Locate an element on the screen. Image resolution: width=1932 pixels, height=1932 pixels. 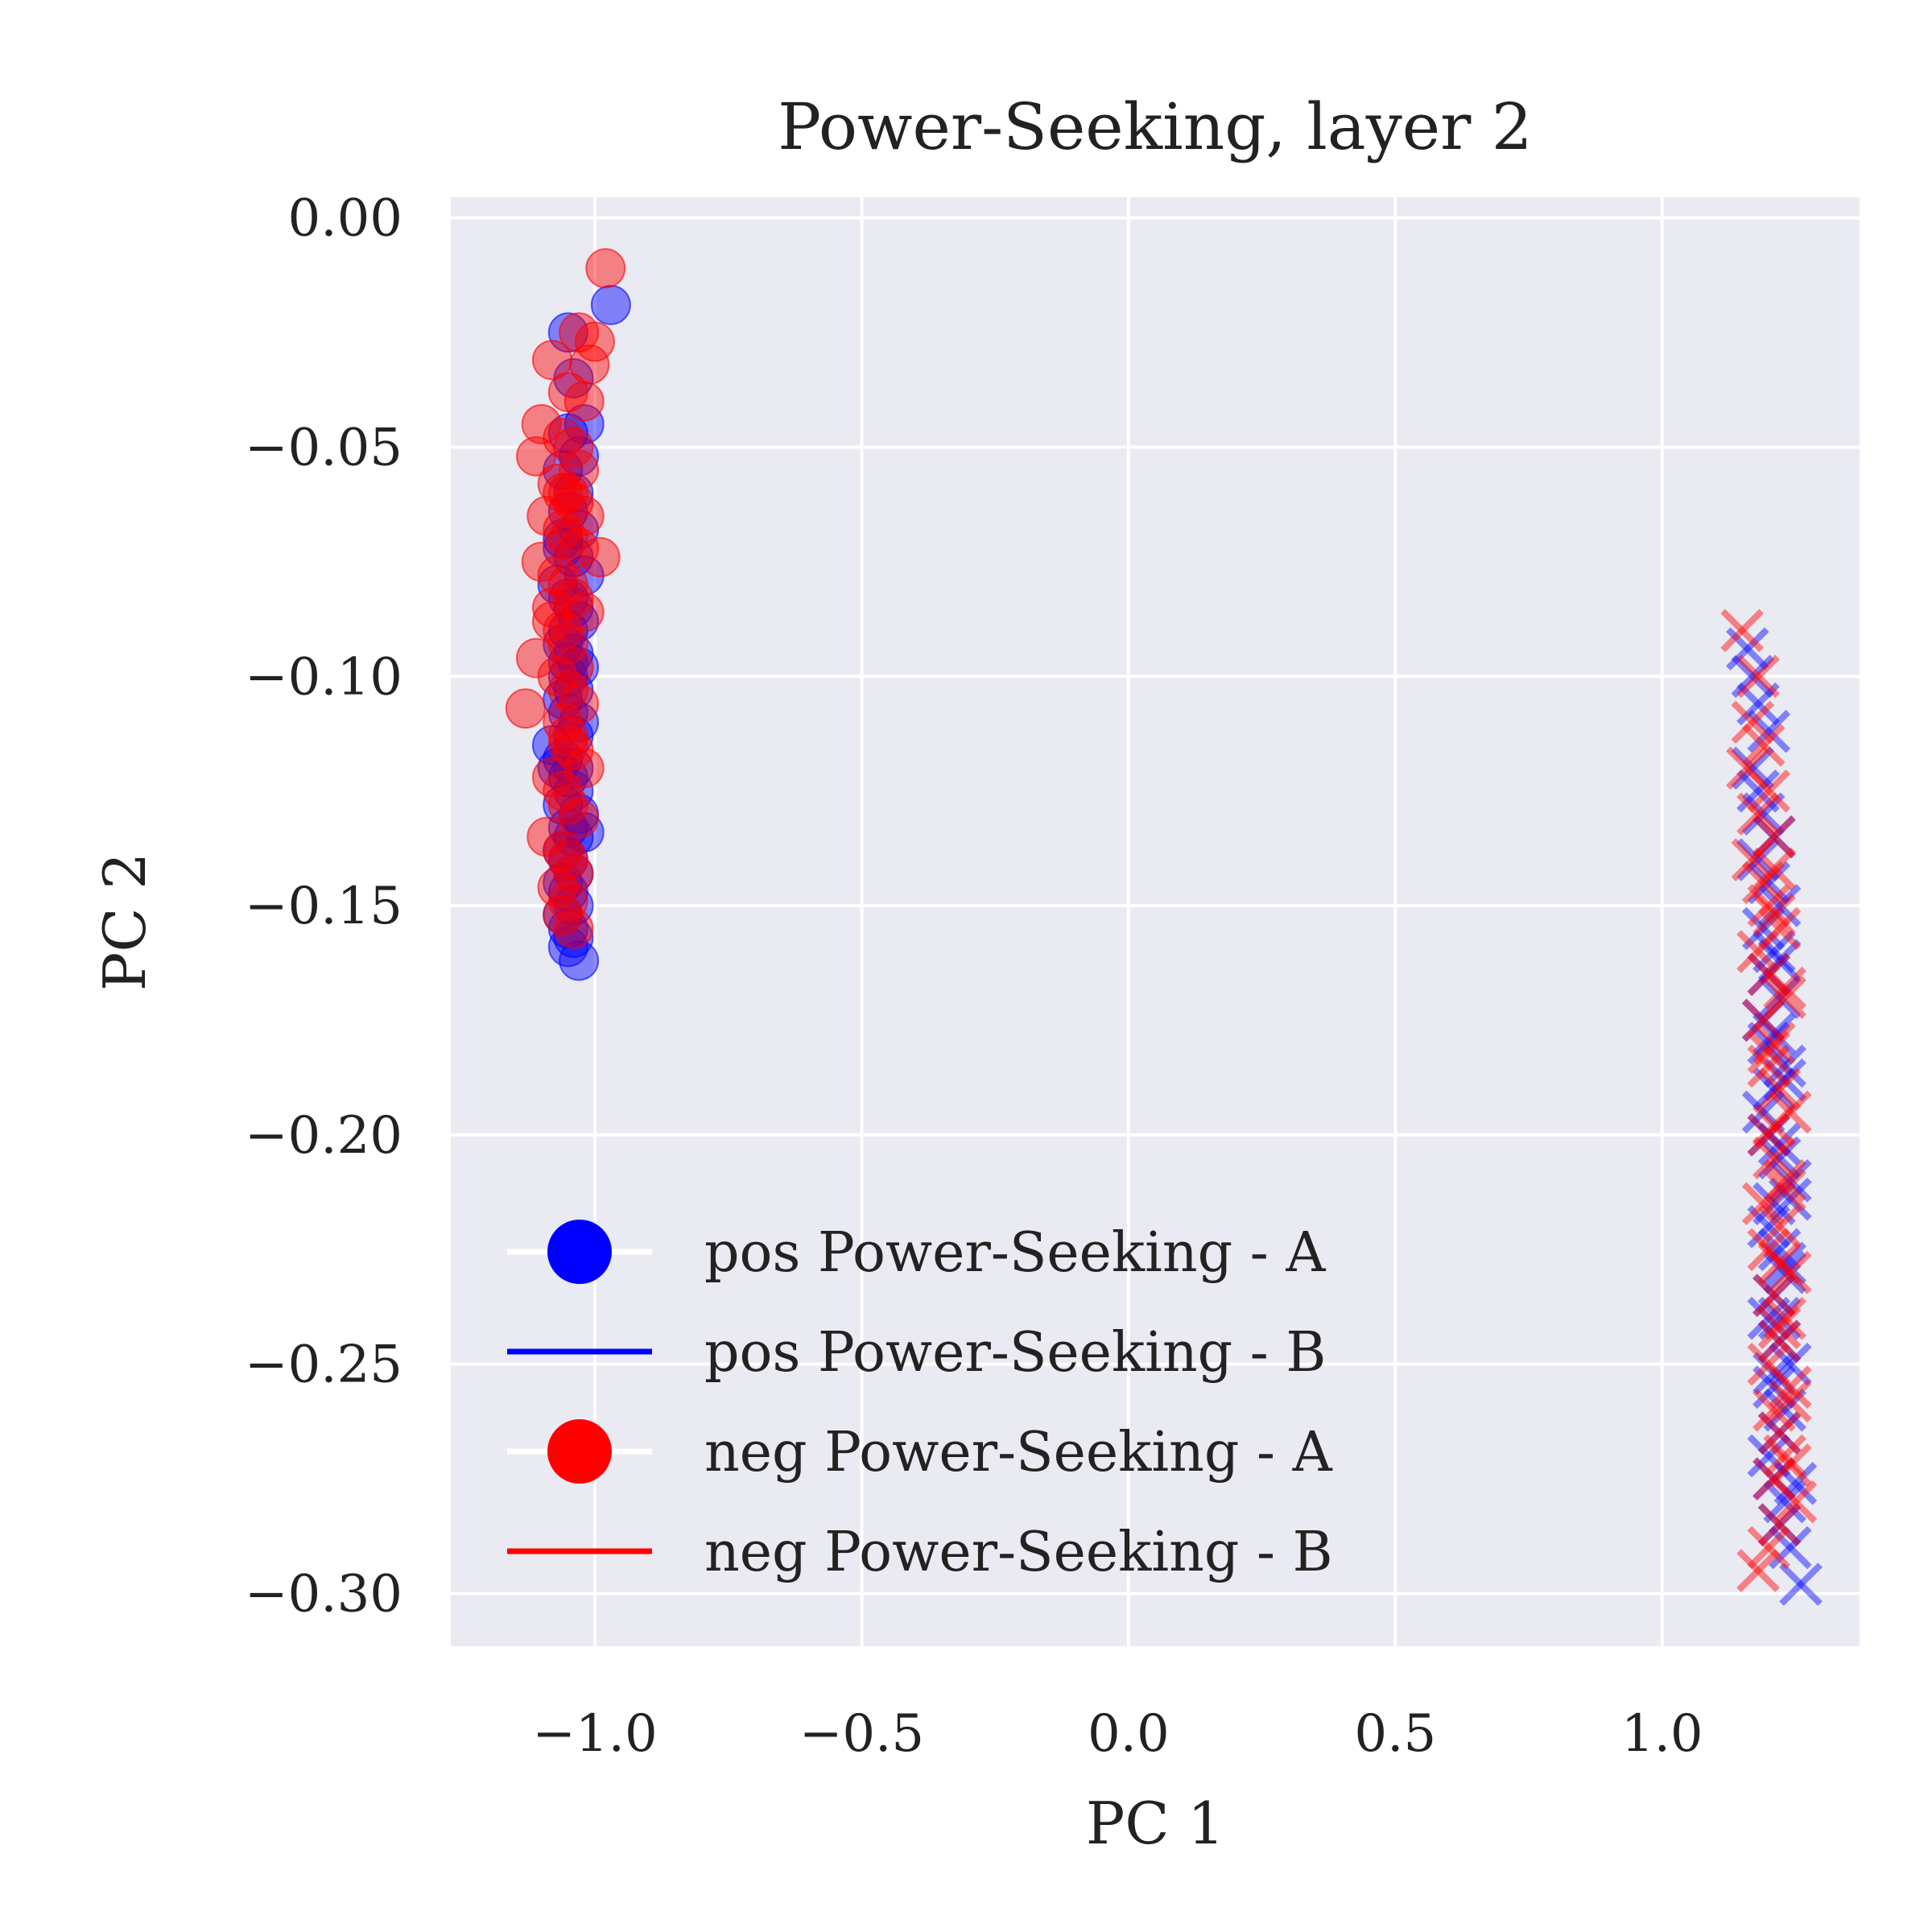
legend-label: neg Power-Seeking - A is located at coordinates (1018, 1452).